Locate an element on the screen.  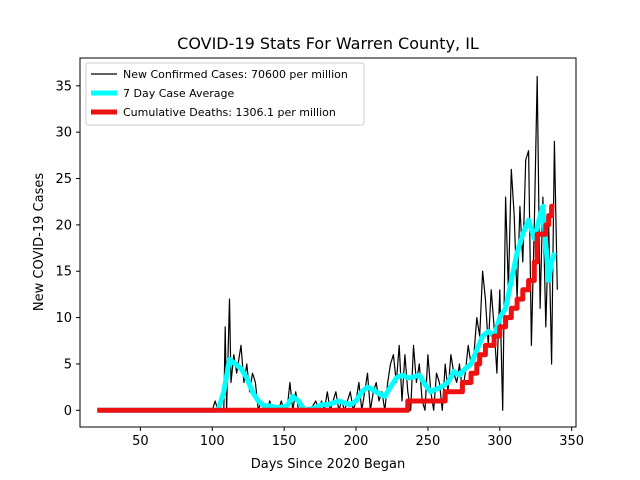
legend-box is located at coordinates (225, 94).